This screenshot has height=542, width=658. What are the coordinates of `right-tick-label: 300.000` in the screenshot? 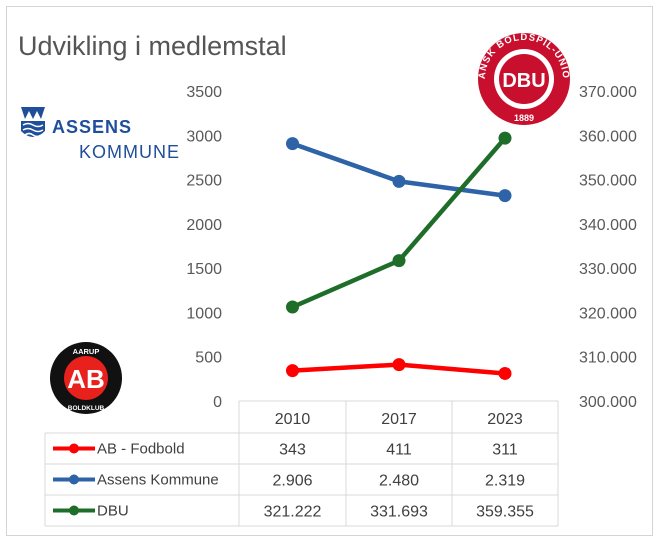 It's located at (608, 402).